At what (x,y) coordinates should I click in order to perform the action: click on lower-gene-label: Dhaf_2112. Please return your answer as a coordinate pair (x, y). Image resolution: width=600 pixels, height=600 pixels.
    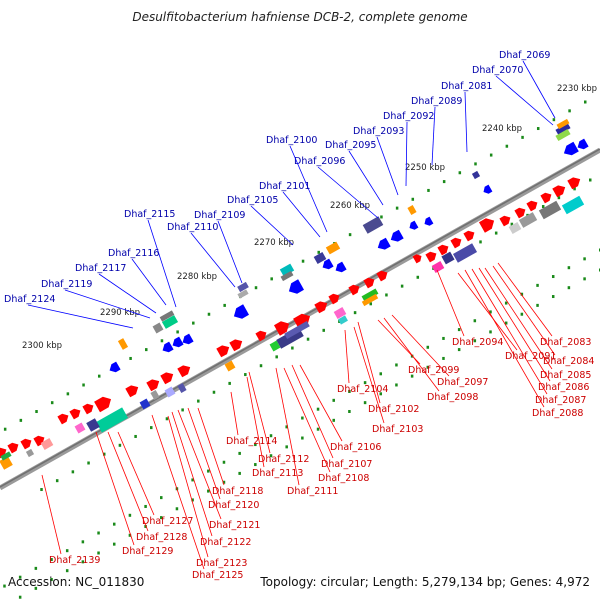
    Looking at the image, I should click on (283, 459).